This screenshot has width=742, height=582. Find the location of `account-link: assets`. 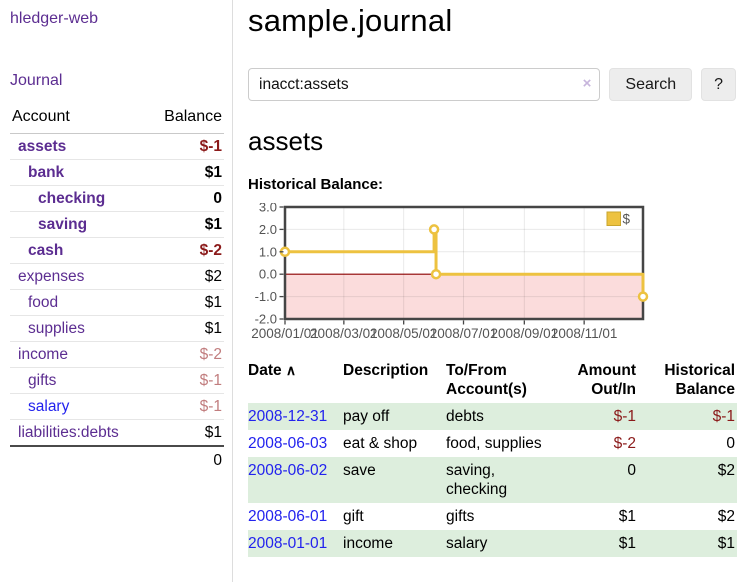

account-link: assets is located at coordinates (42, 146).